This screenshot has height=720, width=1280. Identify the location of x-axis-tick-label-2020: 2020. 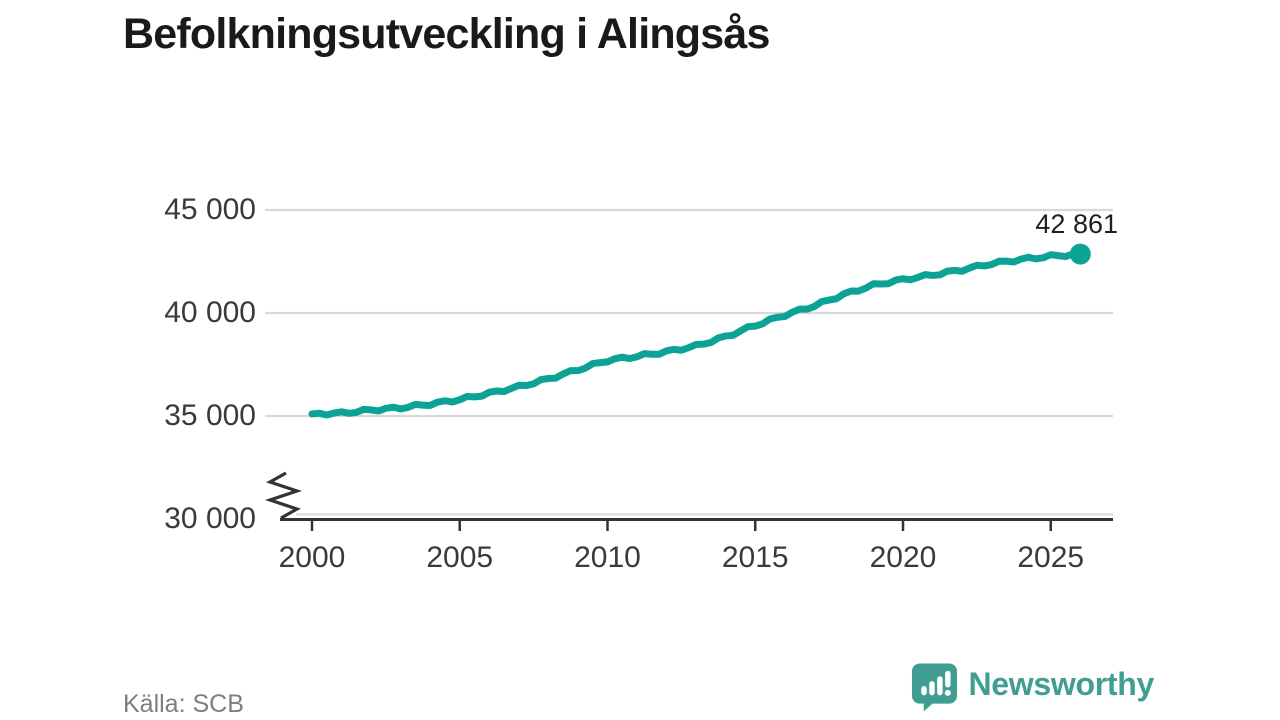
(903, 557).